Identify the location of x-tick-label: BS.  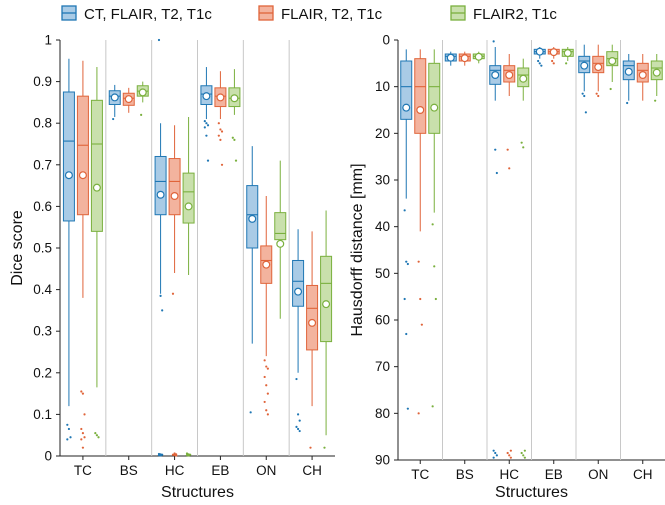
(129, 470).